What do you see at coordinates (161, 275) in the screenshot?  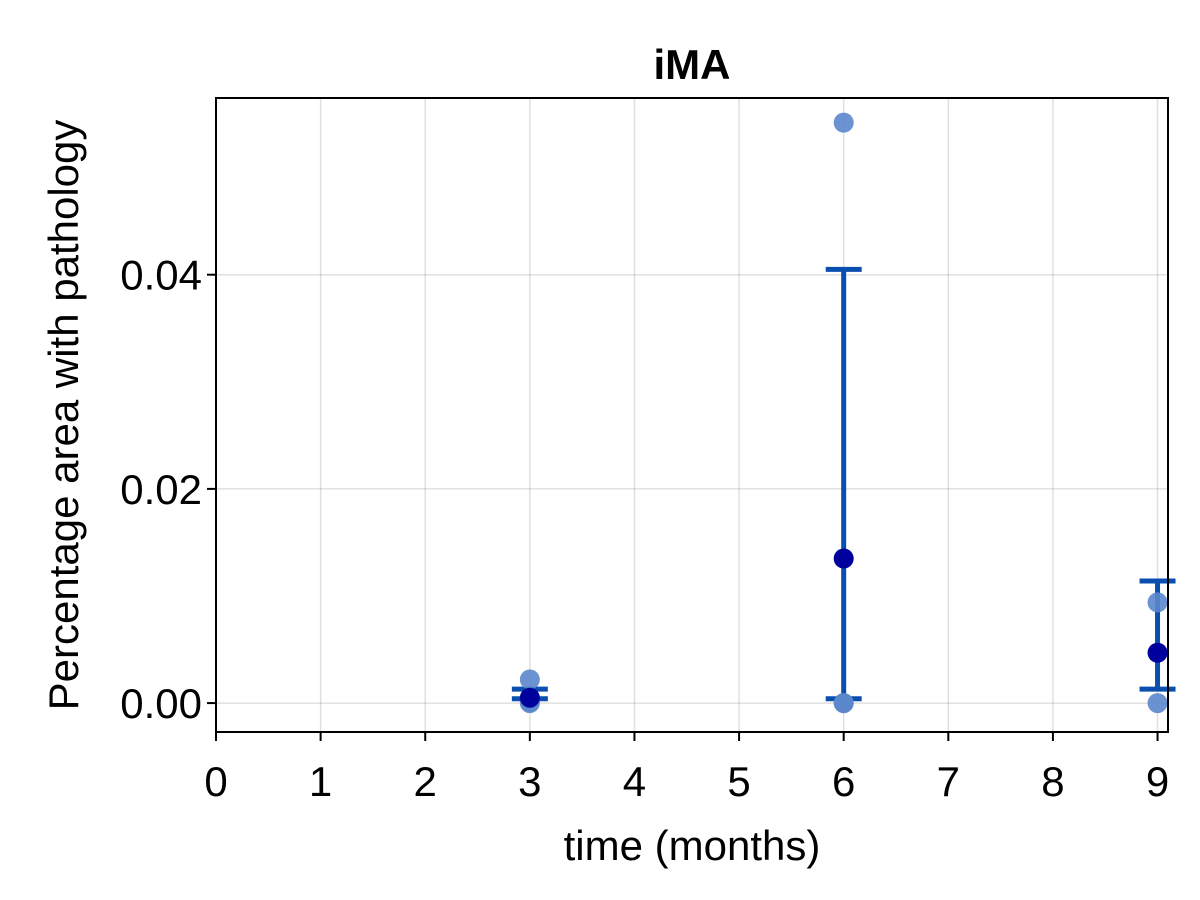 I see `y-tick-label: 0.04` at bounding box center [161, 275].